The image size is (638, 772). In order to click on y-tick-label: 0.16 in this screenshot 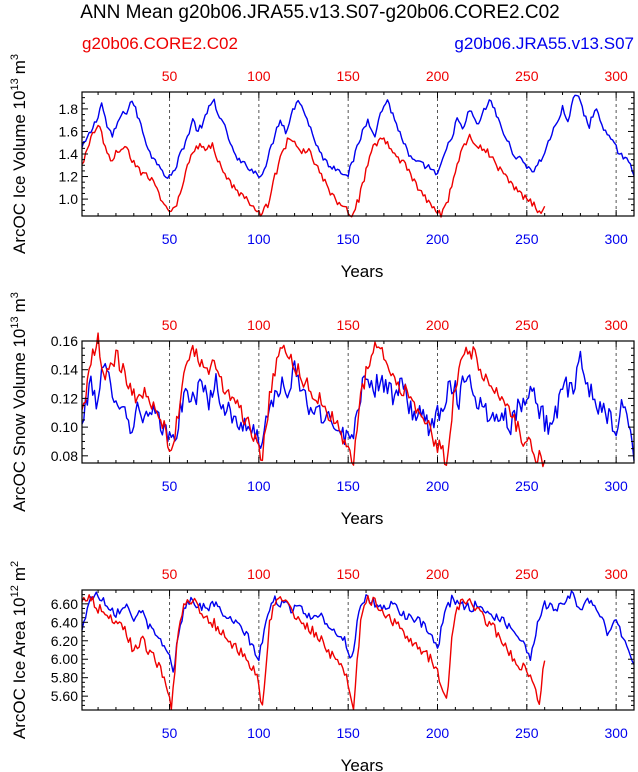, I will do `click(64, 341)`.